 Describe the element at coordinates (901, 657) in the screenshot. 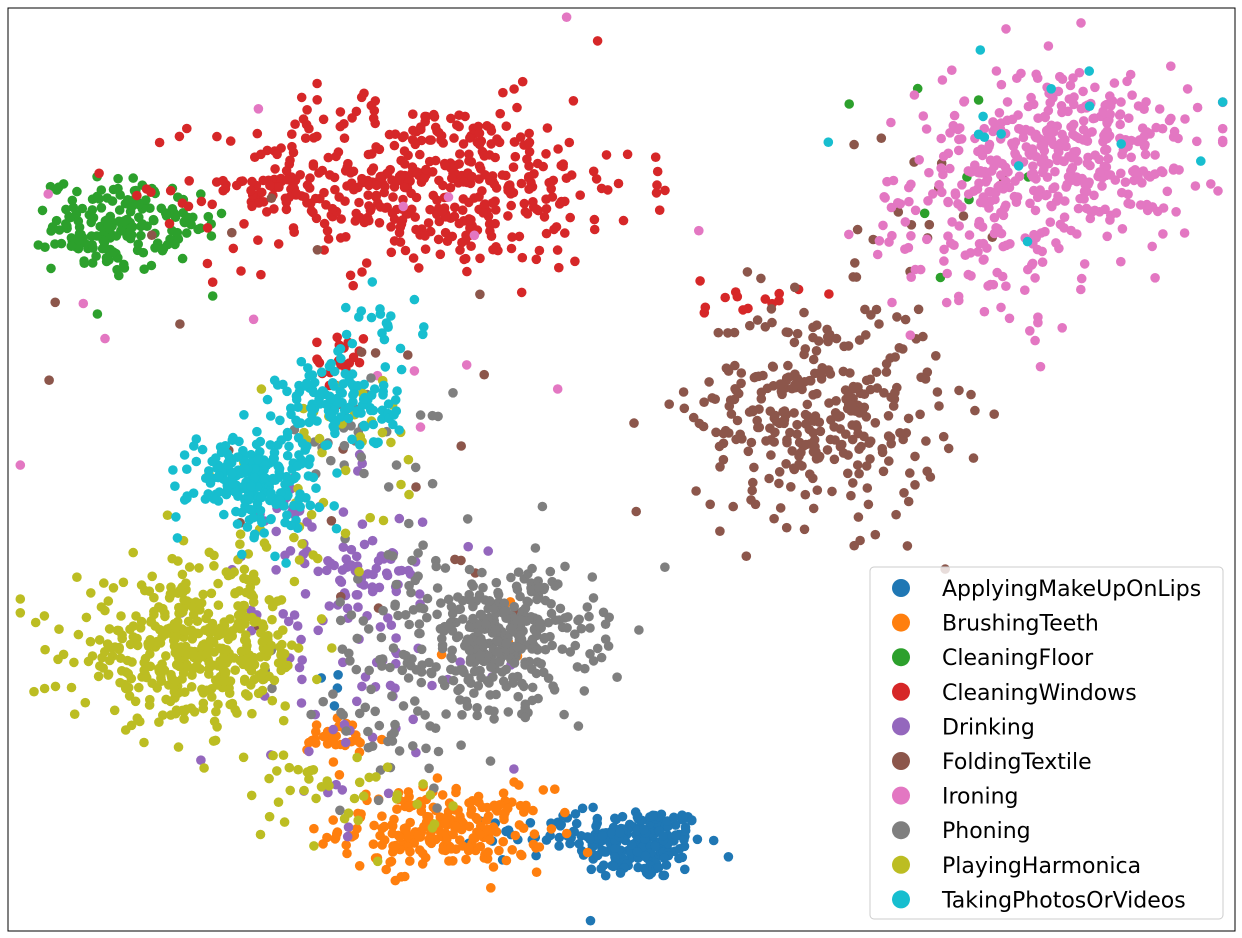

I see `legend-marker-CleaningFloor` at that location.